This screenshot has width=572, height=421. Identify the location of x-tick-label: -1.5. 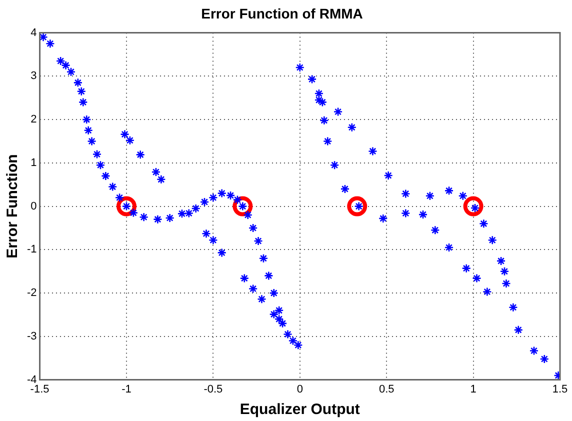
(40, 389).